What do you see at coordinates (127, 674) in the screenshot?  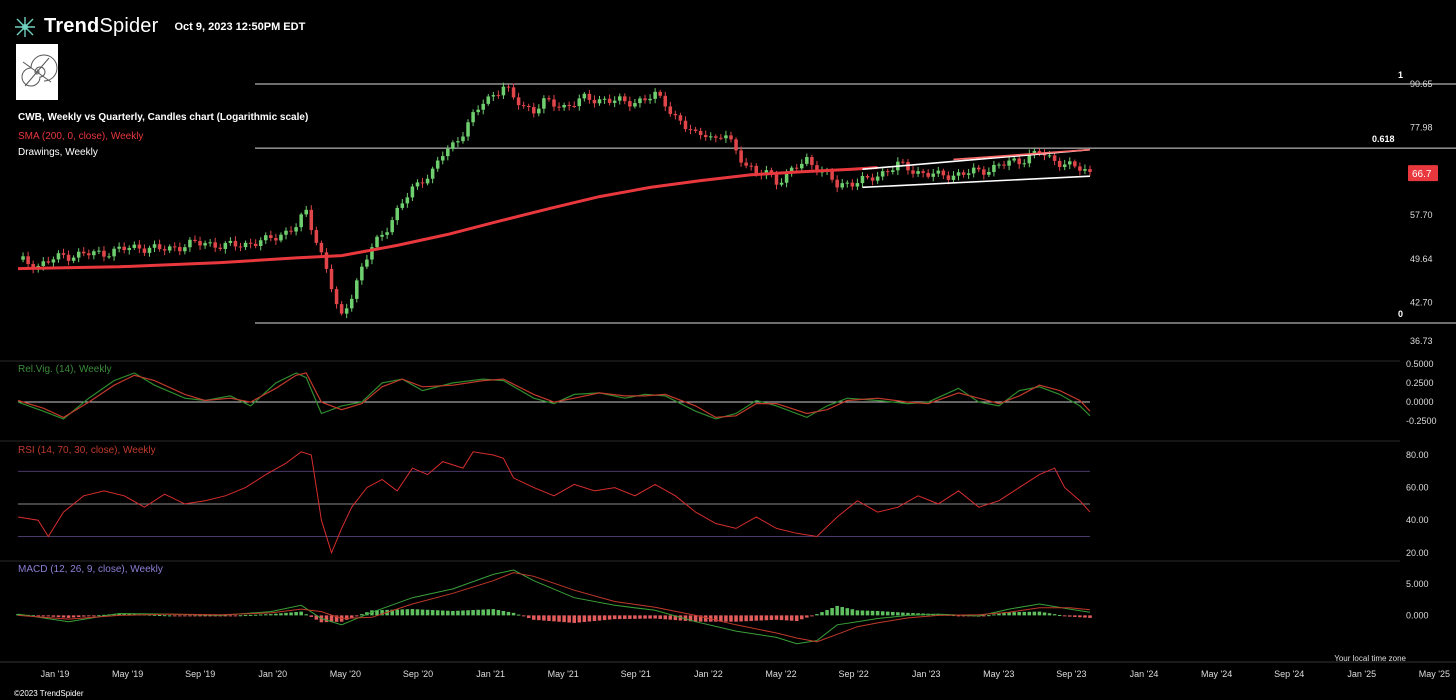 I see `time-tick-label: May '19` at bounding box center [127, 674].